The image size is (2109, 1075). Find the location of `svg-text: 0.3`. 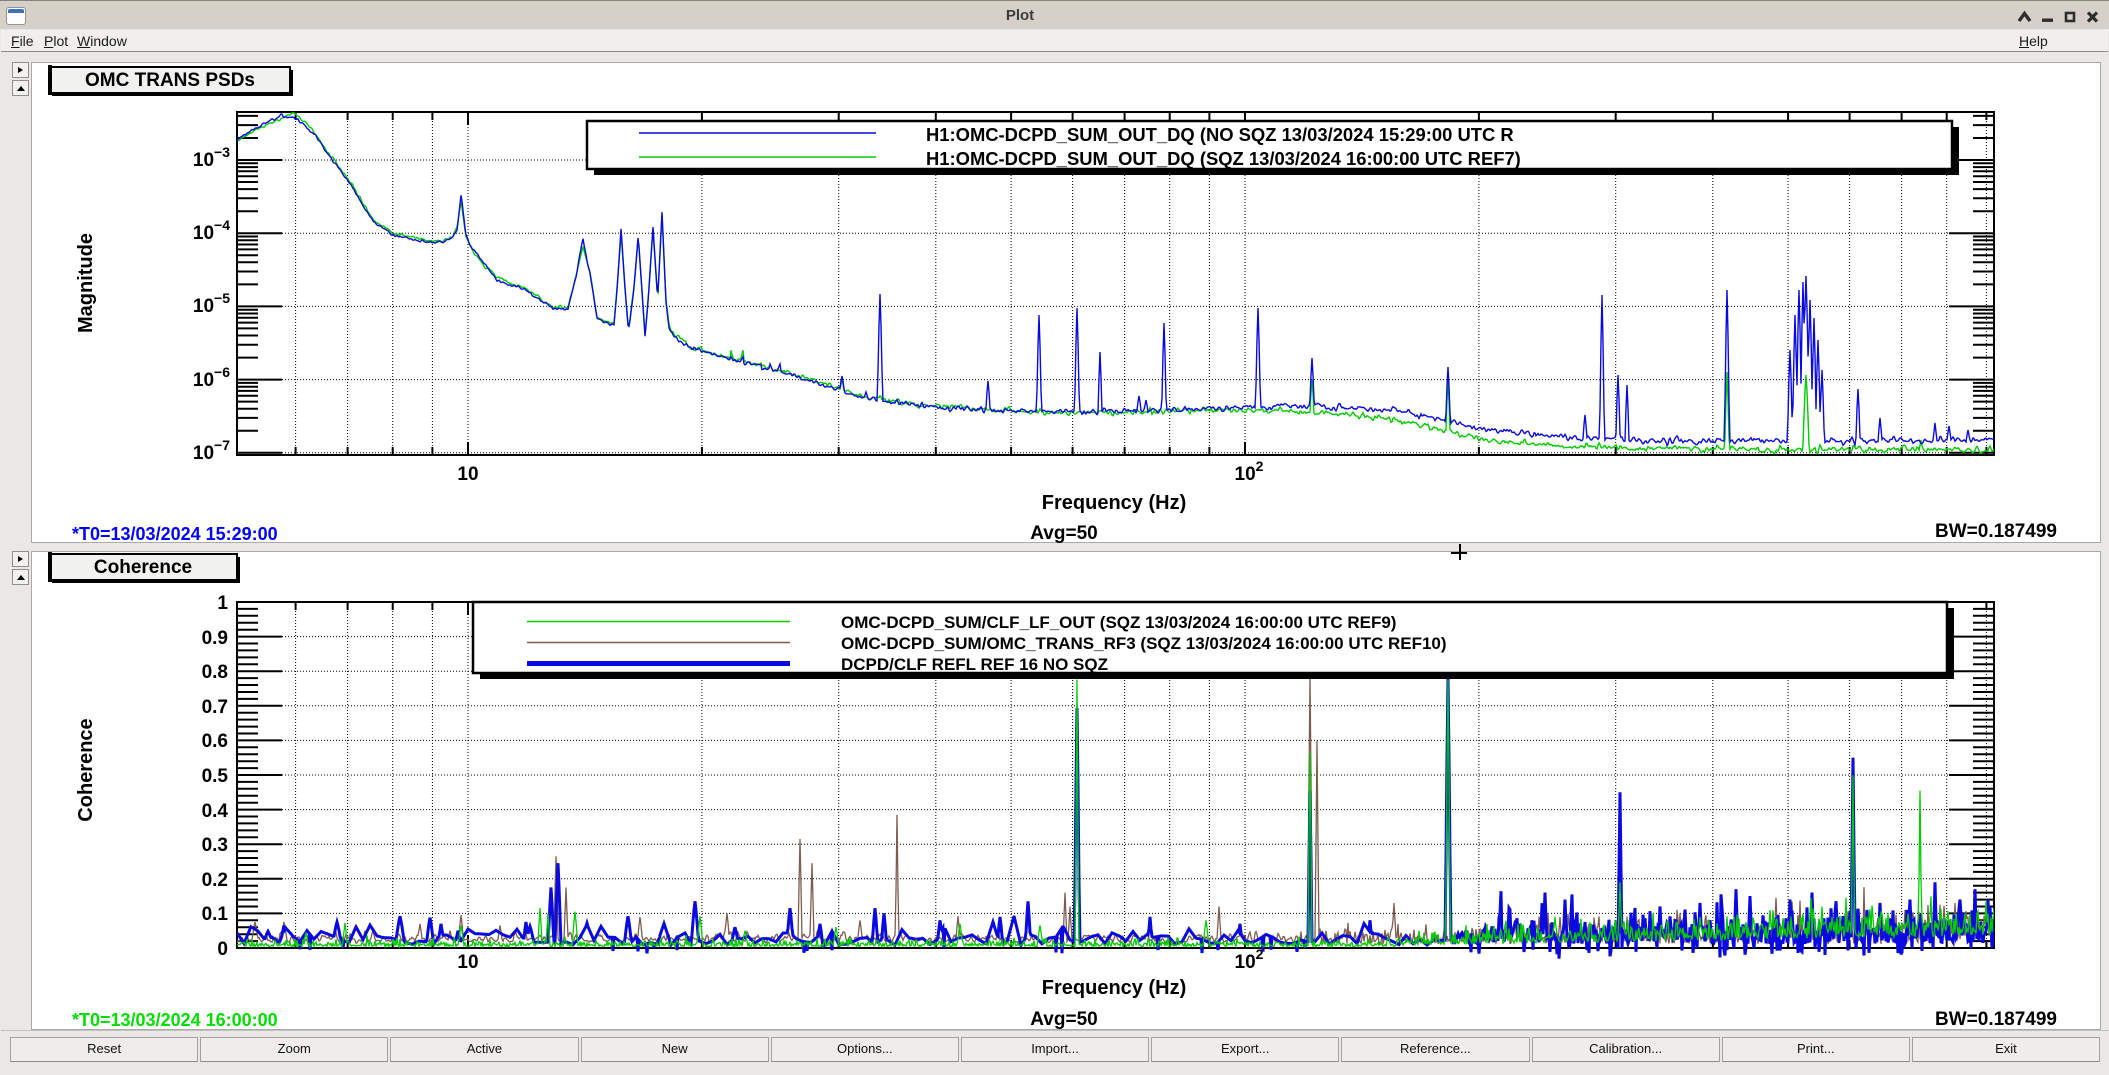

svg-text: 0.3 is located at coordinates (215, 845).